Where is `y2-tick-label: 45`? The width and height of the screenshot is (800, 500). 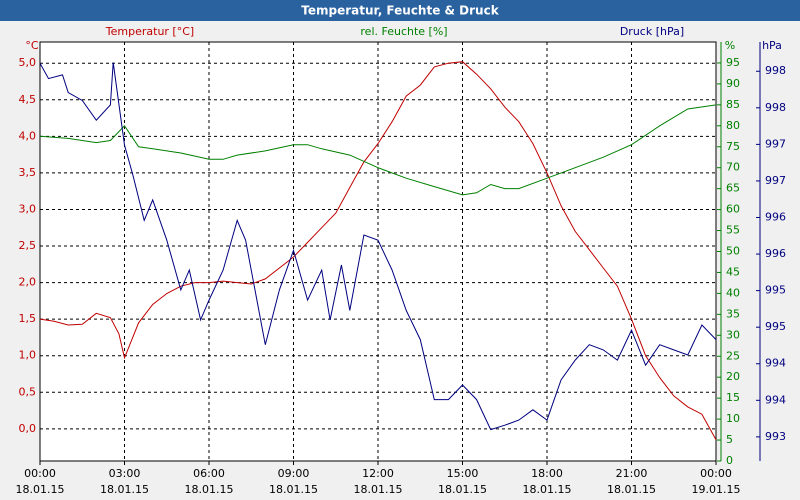
y2-tick-label: 45 is located at coordinates (733, 271).